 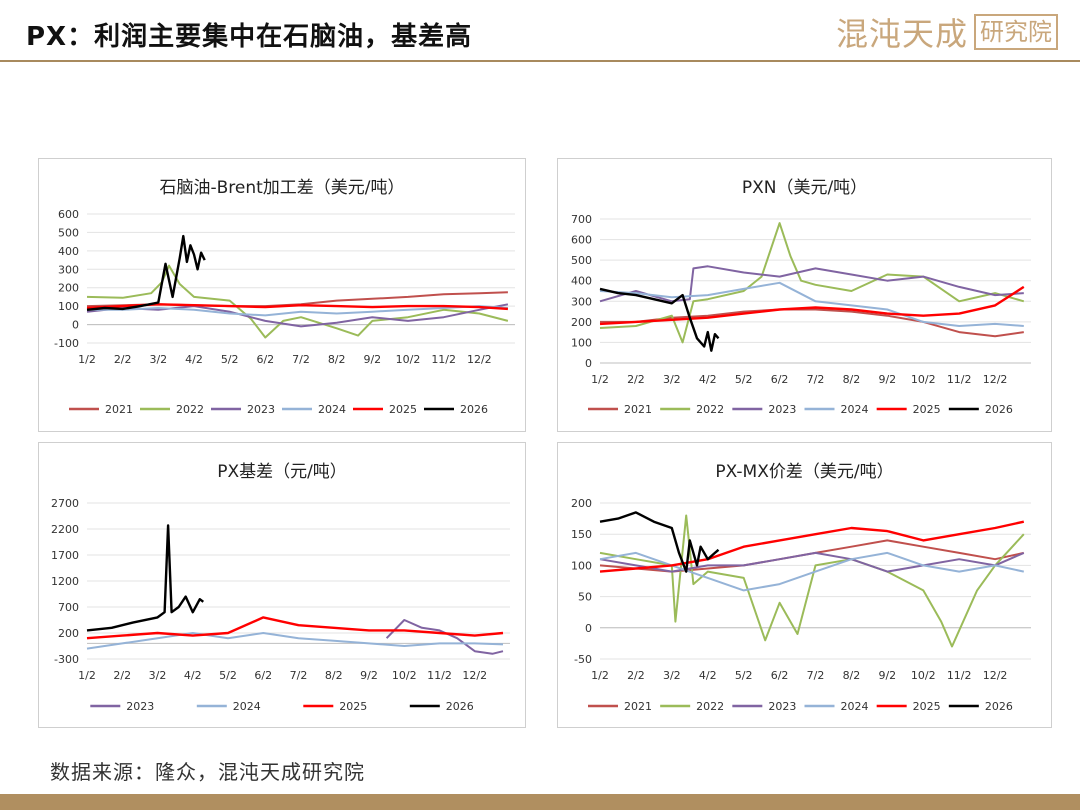 I want to click on data-source: 数据来源：隆众，混沌天成研究院, so click(x=207, y=772).